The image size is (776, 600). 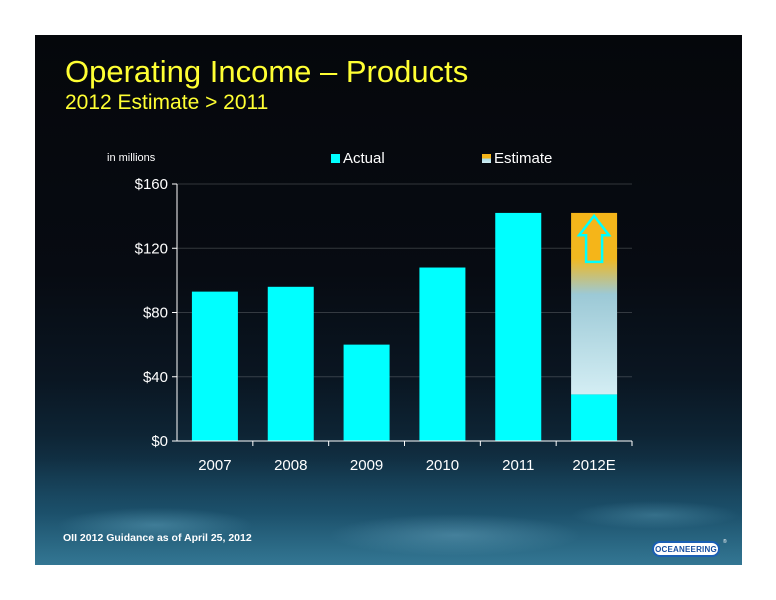 I want to click on oceaneering-logo: OCEANEERING, so click(x=686, y=549).